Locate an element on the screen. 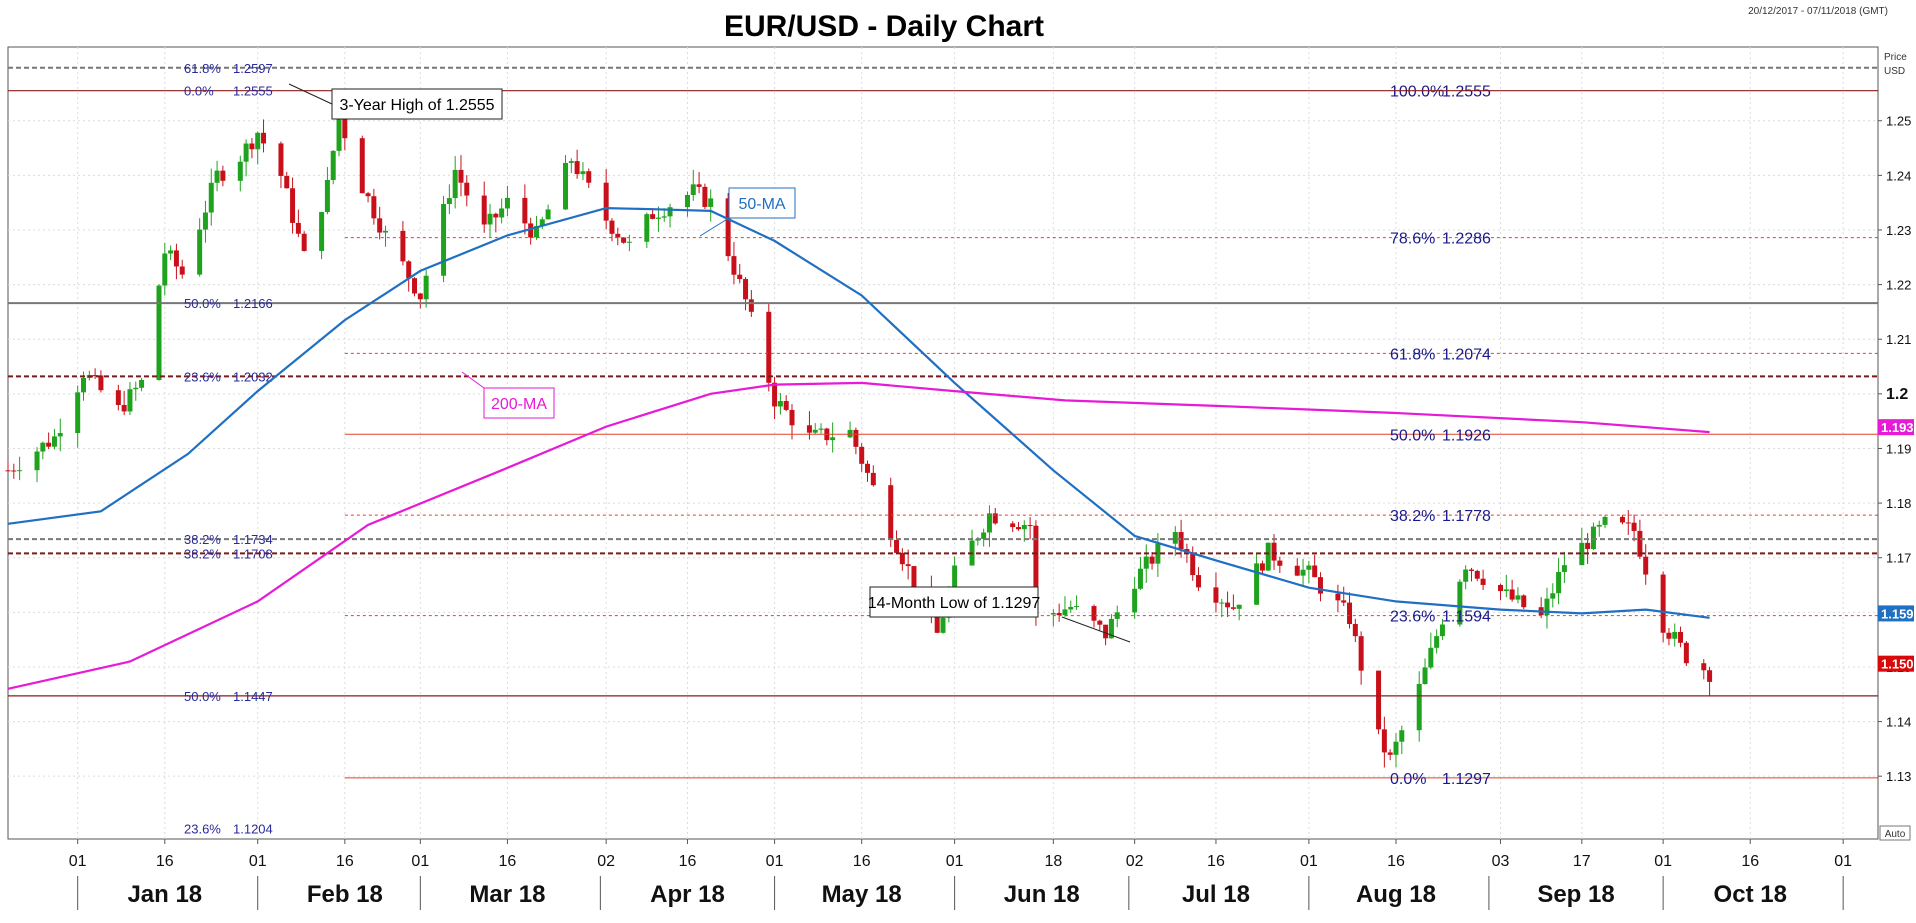  currency-axis-label: USD is located at coordinates (1894, 71).